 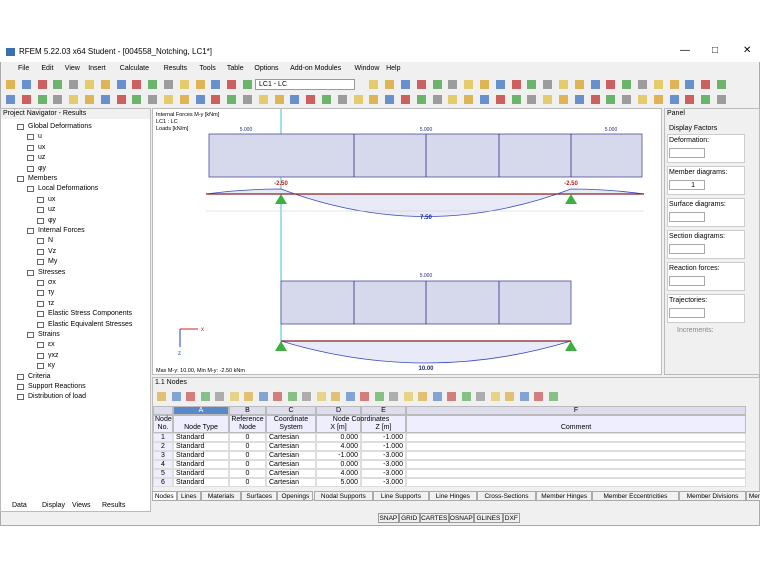 What do you see at coordinates (43, 178) in the screenshot?
I see `tree-item: Members` at bounding box center [43, 178].